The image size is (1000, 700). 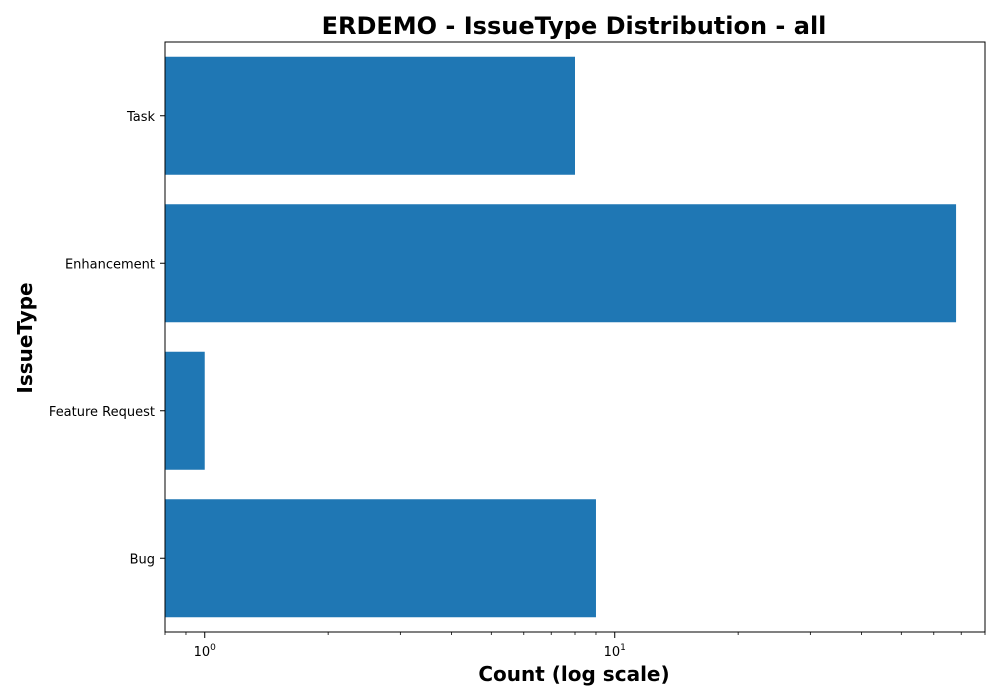 I want to click on bar-bug, so click(x=380, y=558).